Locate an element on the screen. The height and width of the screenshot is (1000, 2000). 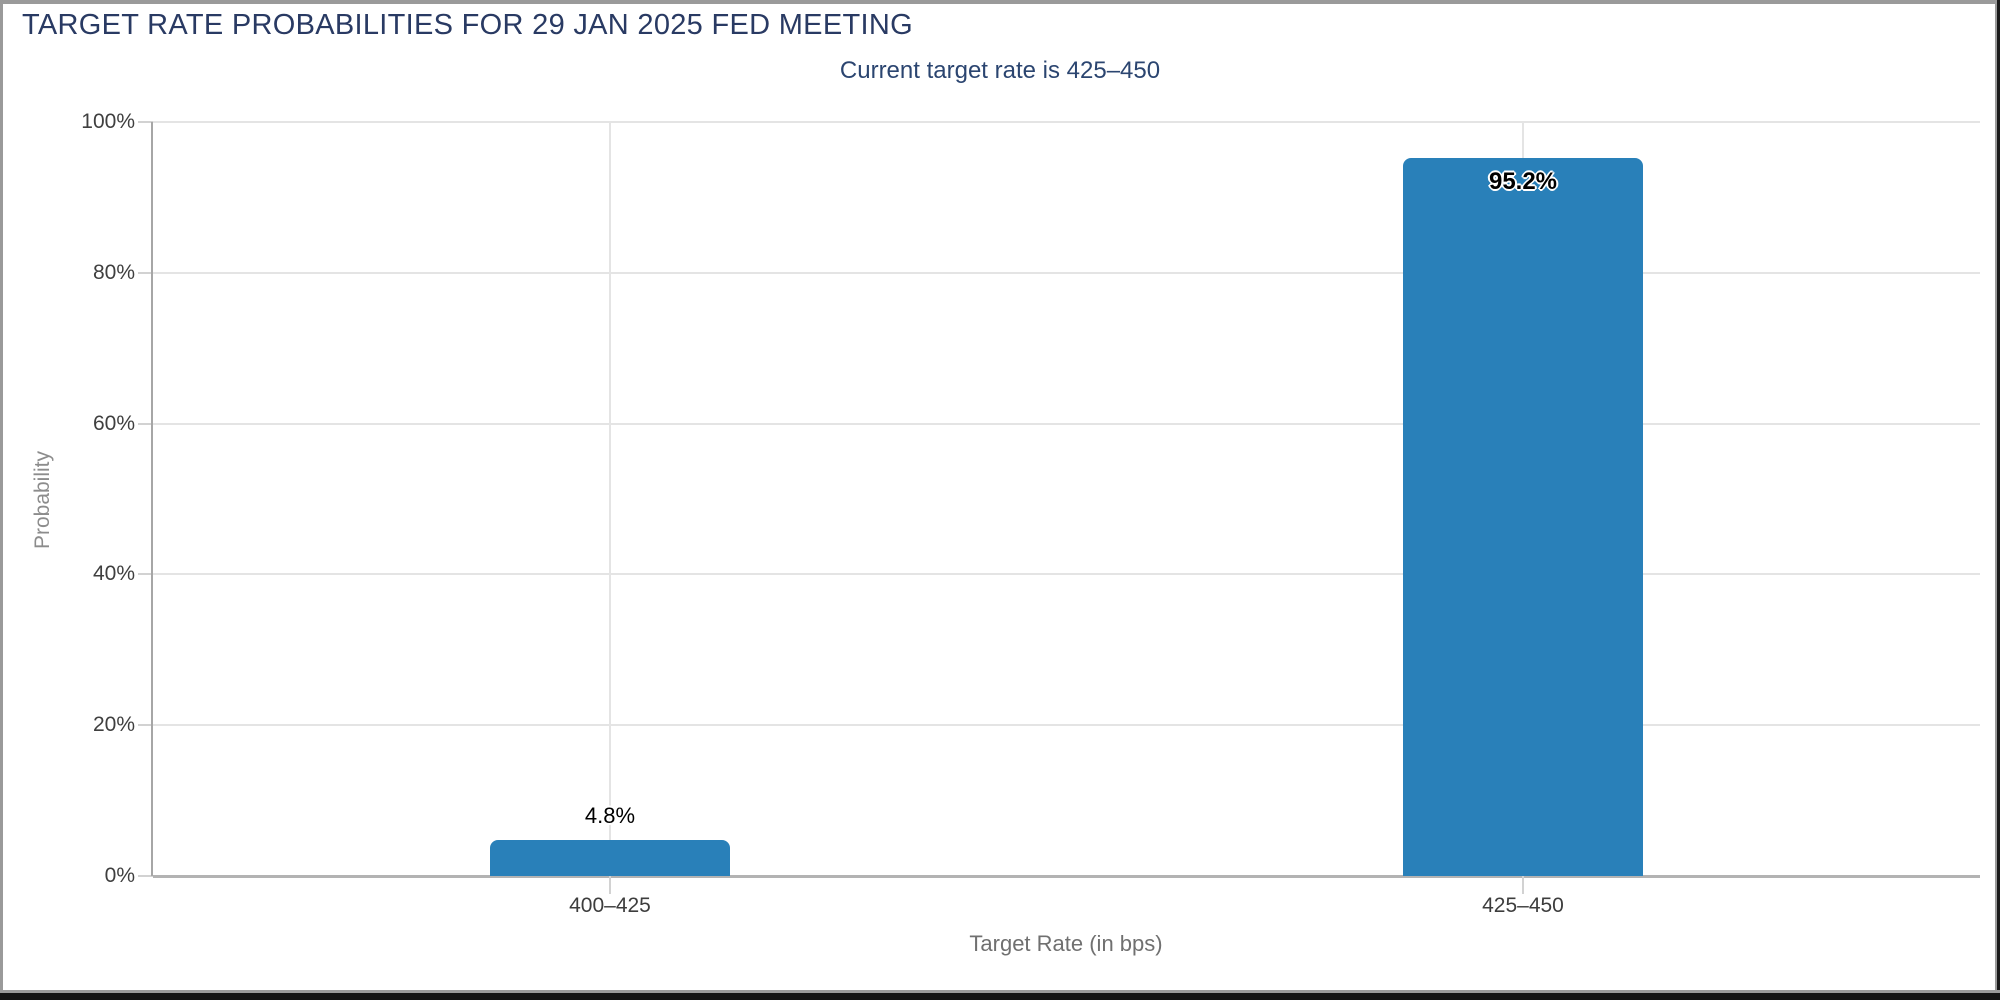
window-border-right is located at coordinates (1996, 496).